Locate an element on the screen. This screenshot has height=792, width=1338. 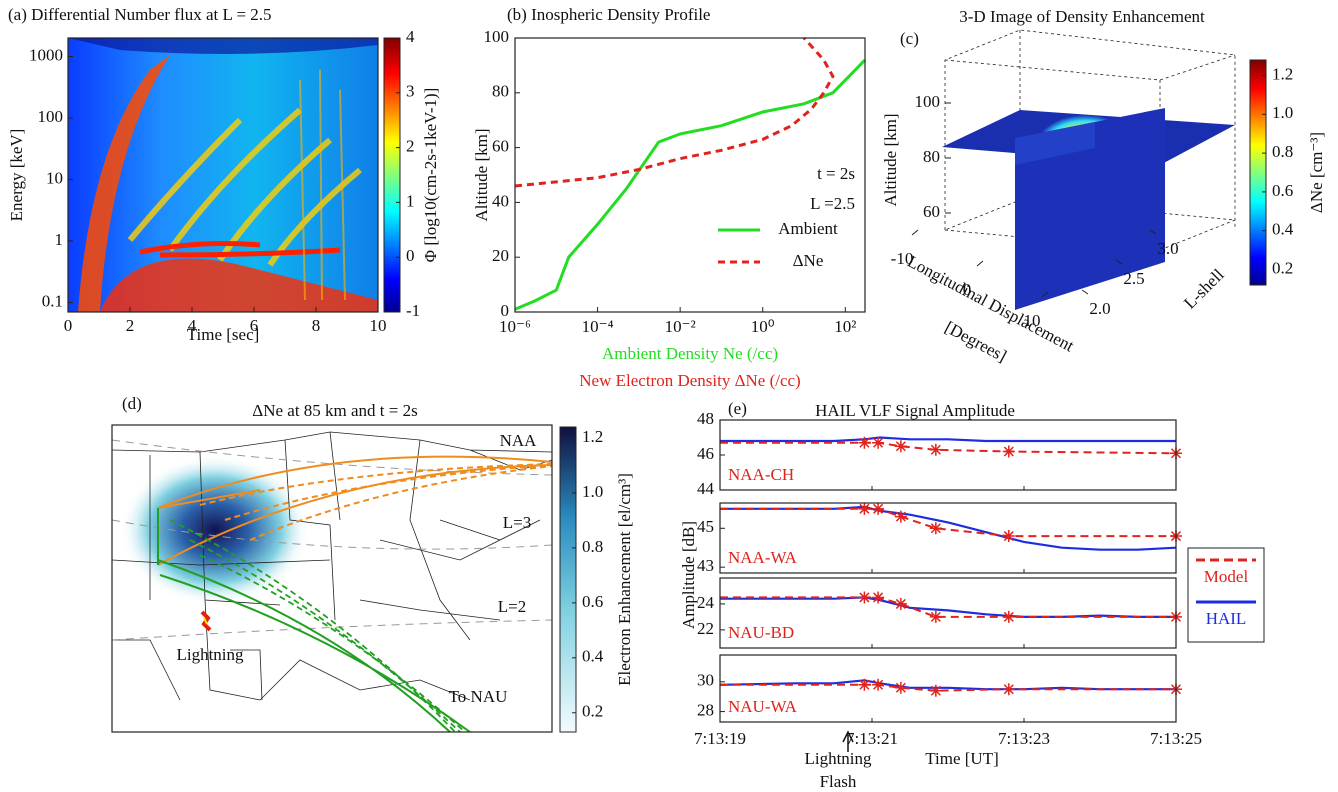
legend-label: Model is located at coordinates (1226, 576).